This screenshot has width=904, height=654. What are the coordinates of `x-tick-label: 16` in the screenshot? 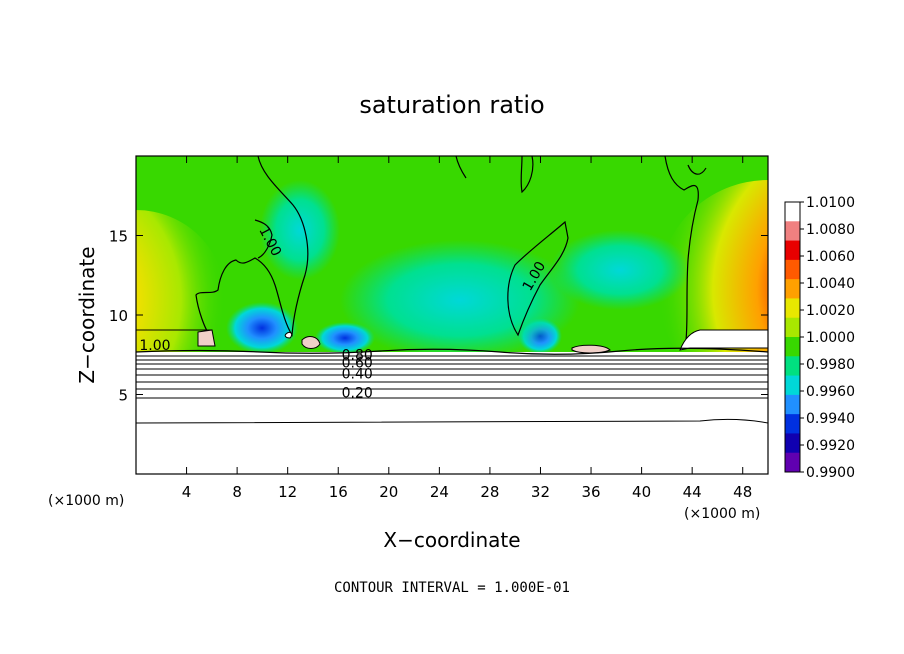 It's located at (338, 492).